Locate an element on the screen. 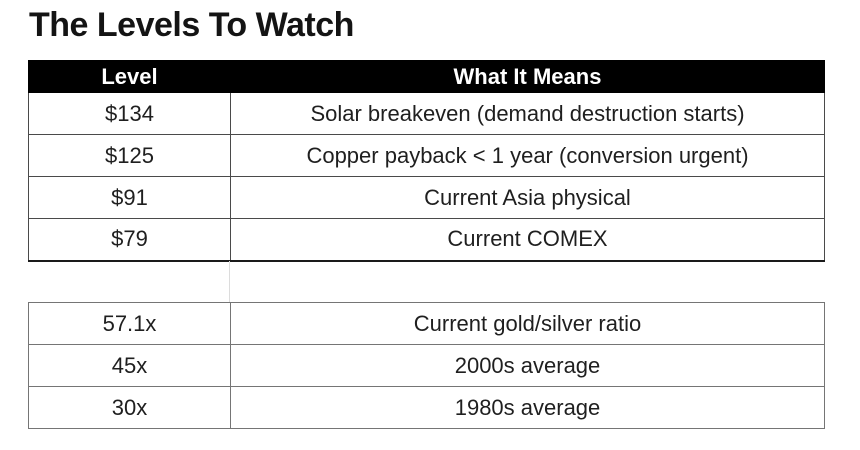  table-row: 45x 2000s average is located at coordinates (426, 365).